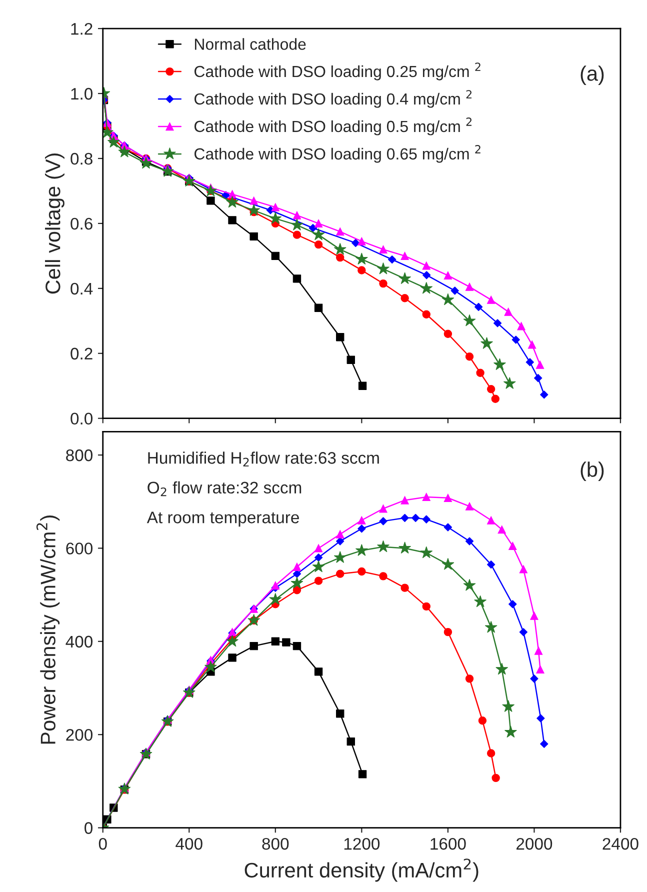 The image size is (647, 892). What do you see at coordinates (337, 71) in the screenshot?
I see `legend-label: Cathode with DSO loading 0.25 mg/cm $^{2}$` at bounding box center [337, 71].